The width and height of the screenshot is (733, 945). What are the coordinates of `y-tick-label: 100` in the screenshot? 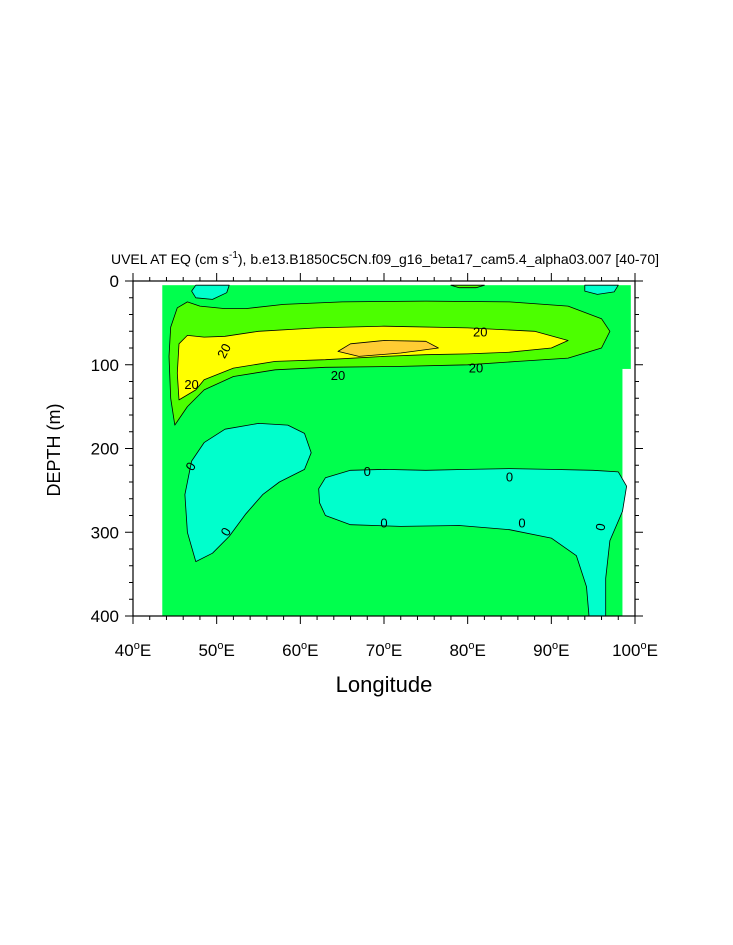 It's located at (105, 365).